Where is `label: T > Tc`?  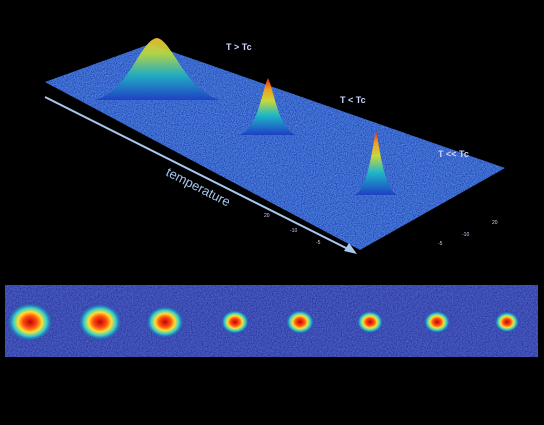
label: T > Tc is located at coordinates (239, 47).